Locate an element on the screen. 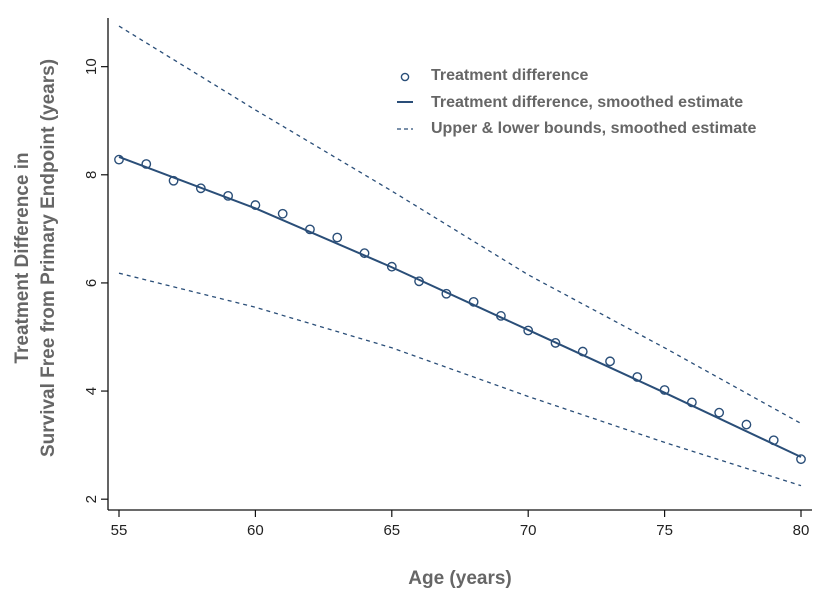  y-axis-title-line-1: Treatment Difference in is located at coordinates (22, 257).